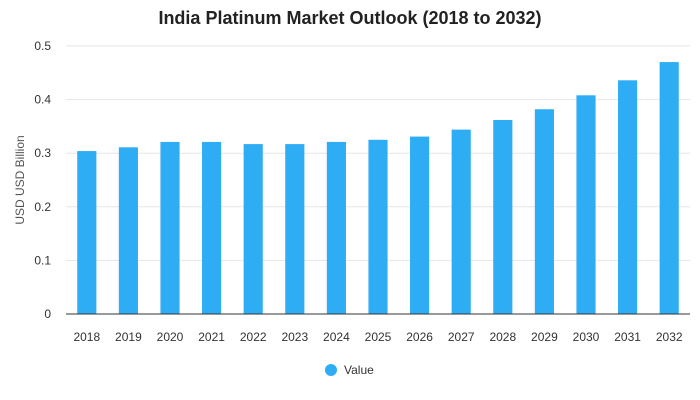  Describe the element at coordinates (331, 370) in the screenshot. I see `legend-swatch-value` at that location.